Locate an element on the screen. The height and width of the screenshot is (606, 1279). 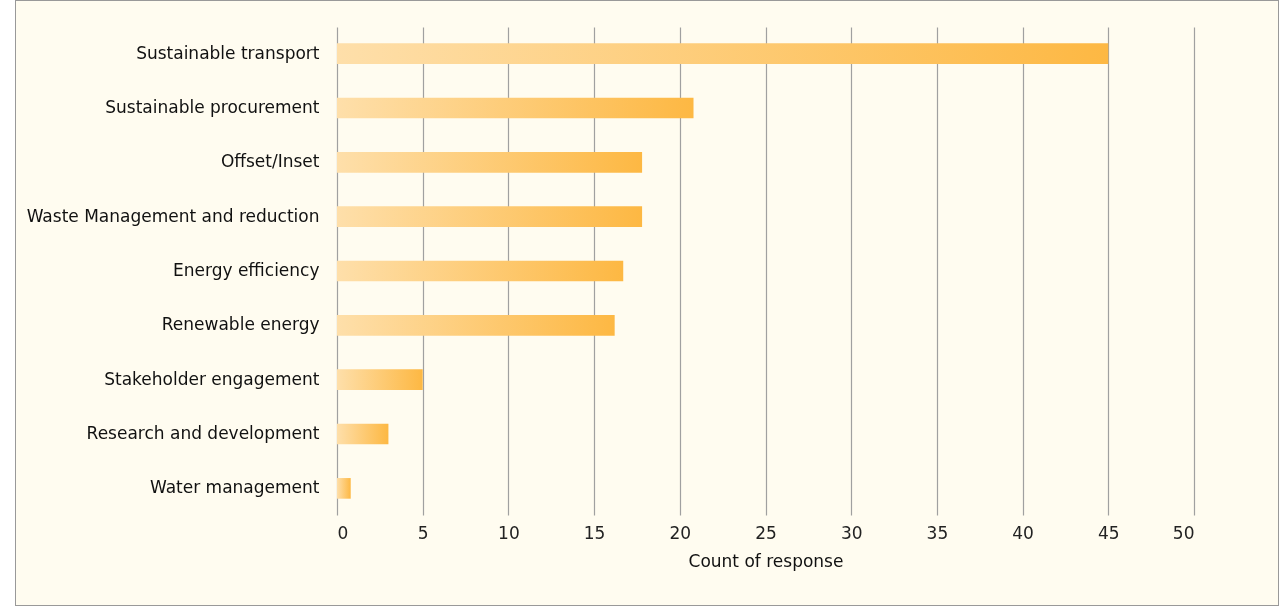
x-tick-label: 25 is located at coordinates (766, 532).